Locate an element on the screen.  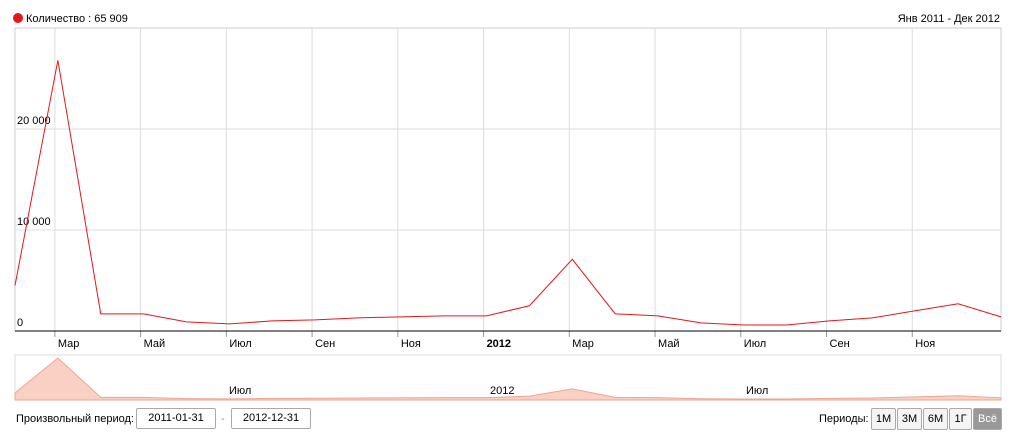
x-tick-label: 2012 is located at coordinates (499, 344).